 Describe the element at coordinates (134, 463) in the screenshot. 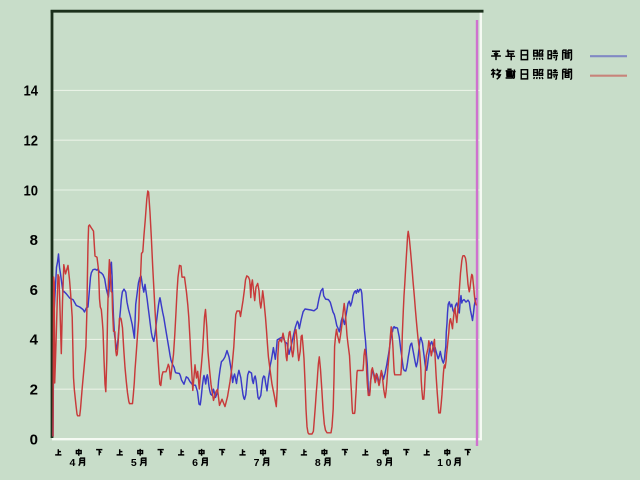

I see `svg-text: 5` at that location.